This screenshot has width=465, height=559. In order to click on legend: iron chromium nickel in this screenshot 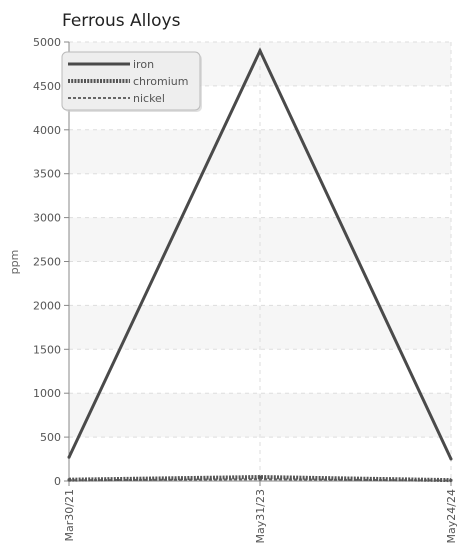, I will do `click(131, 81)`.